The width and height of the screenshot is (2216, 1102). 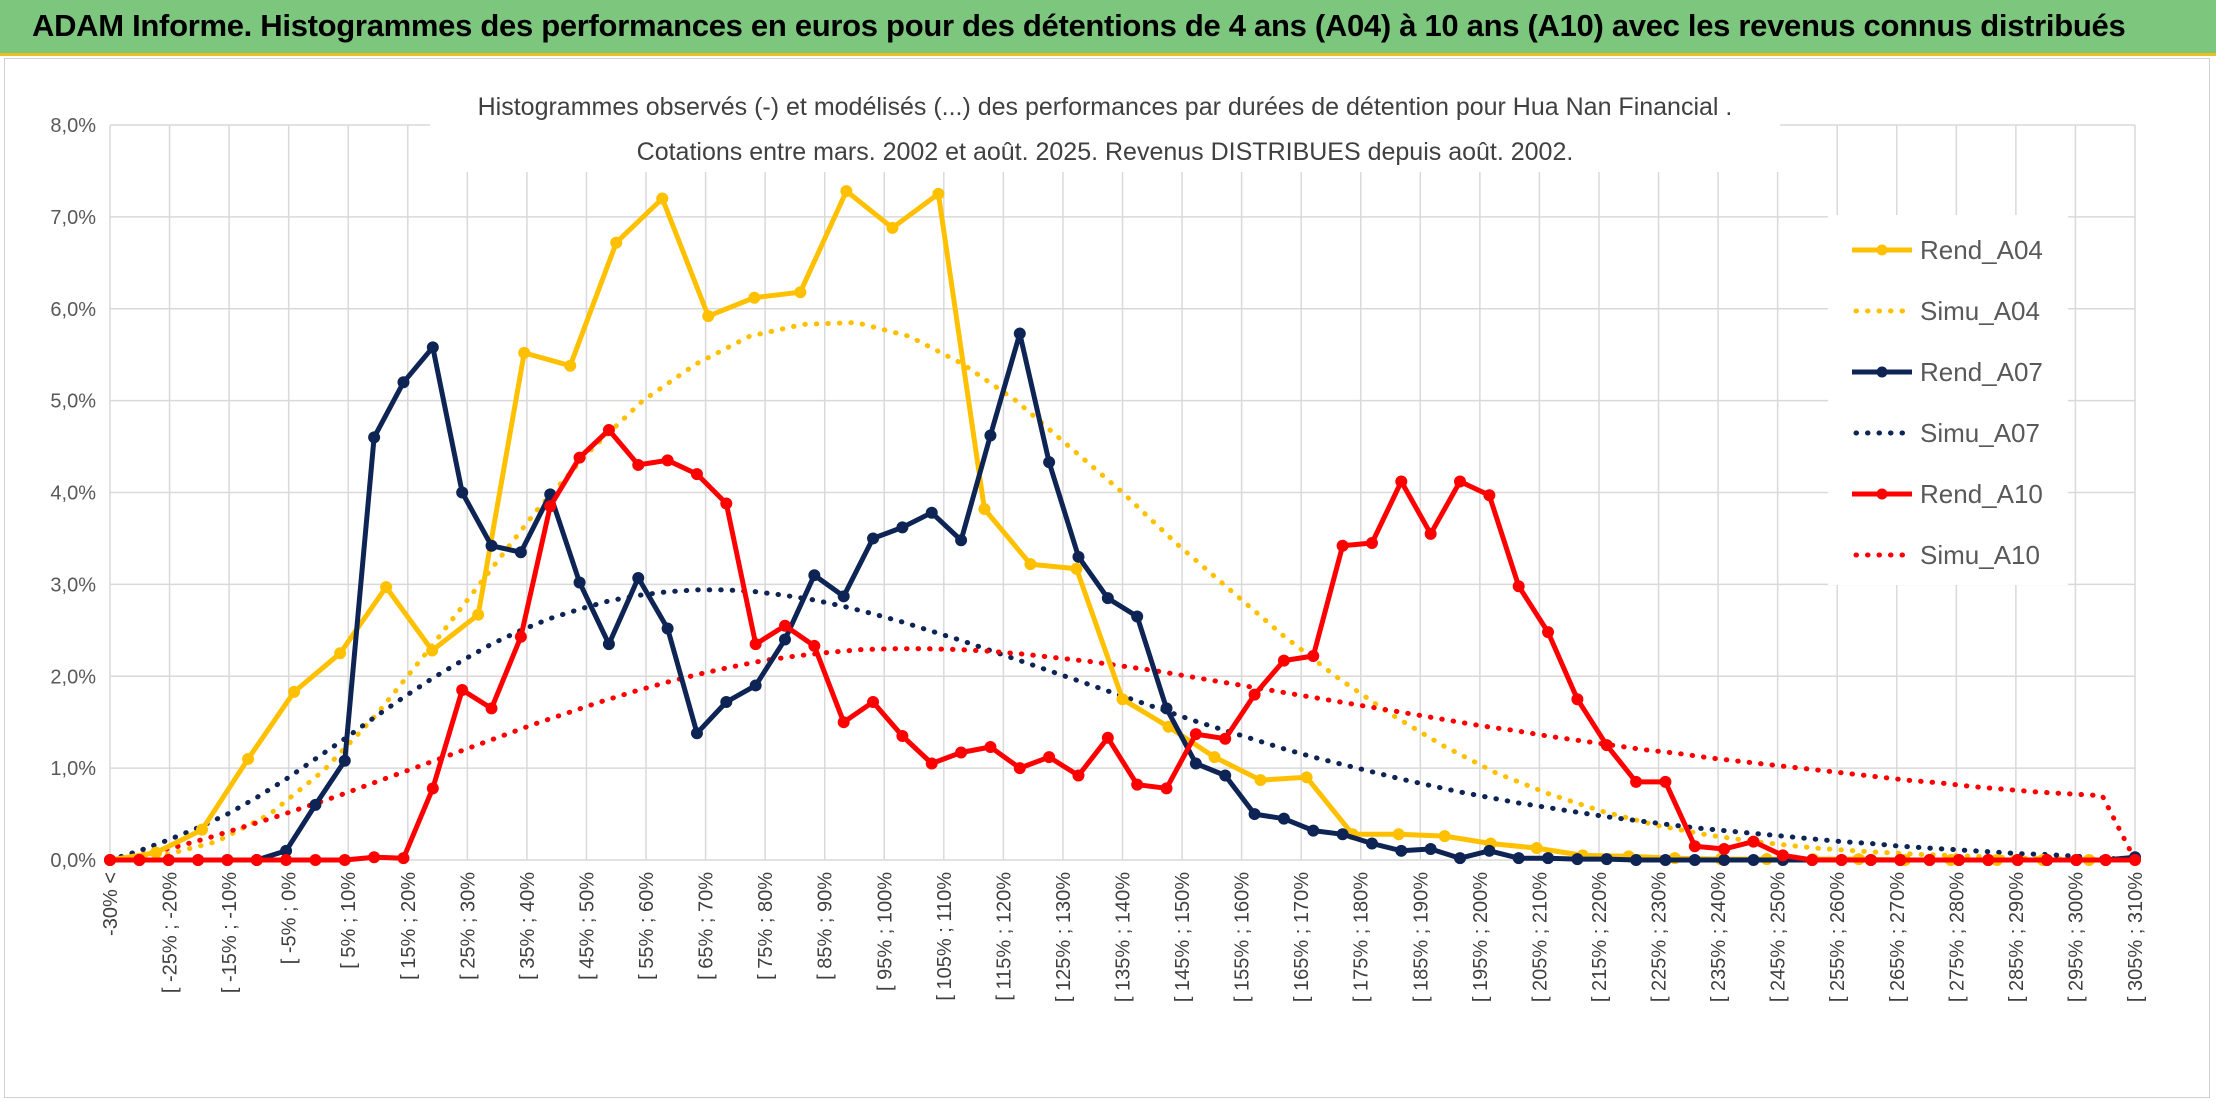 What do you see at coordinates (230, 932) in the screenshot?
I see `x-tick-label: [ -15% ; -10%` at bounding box center [230, 932].